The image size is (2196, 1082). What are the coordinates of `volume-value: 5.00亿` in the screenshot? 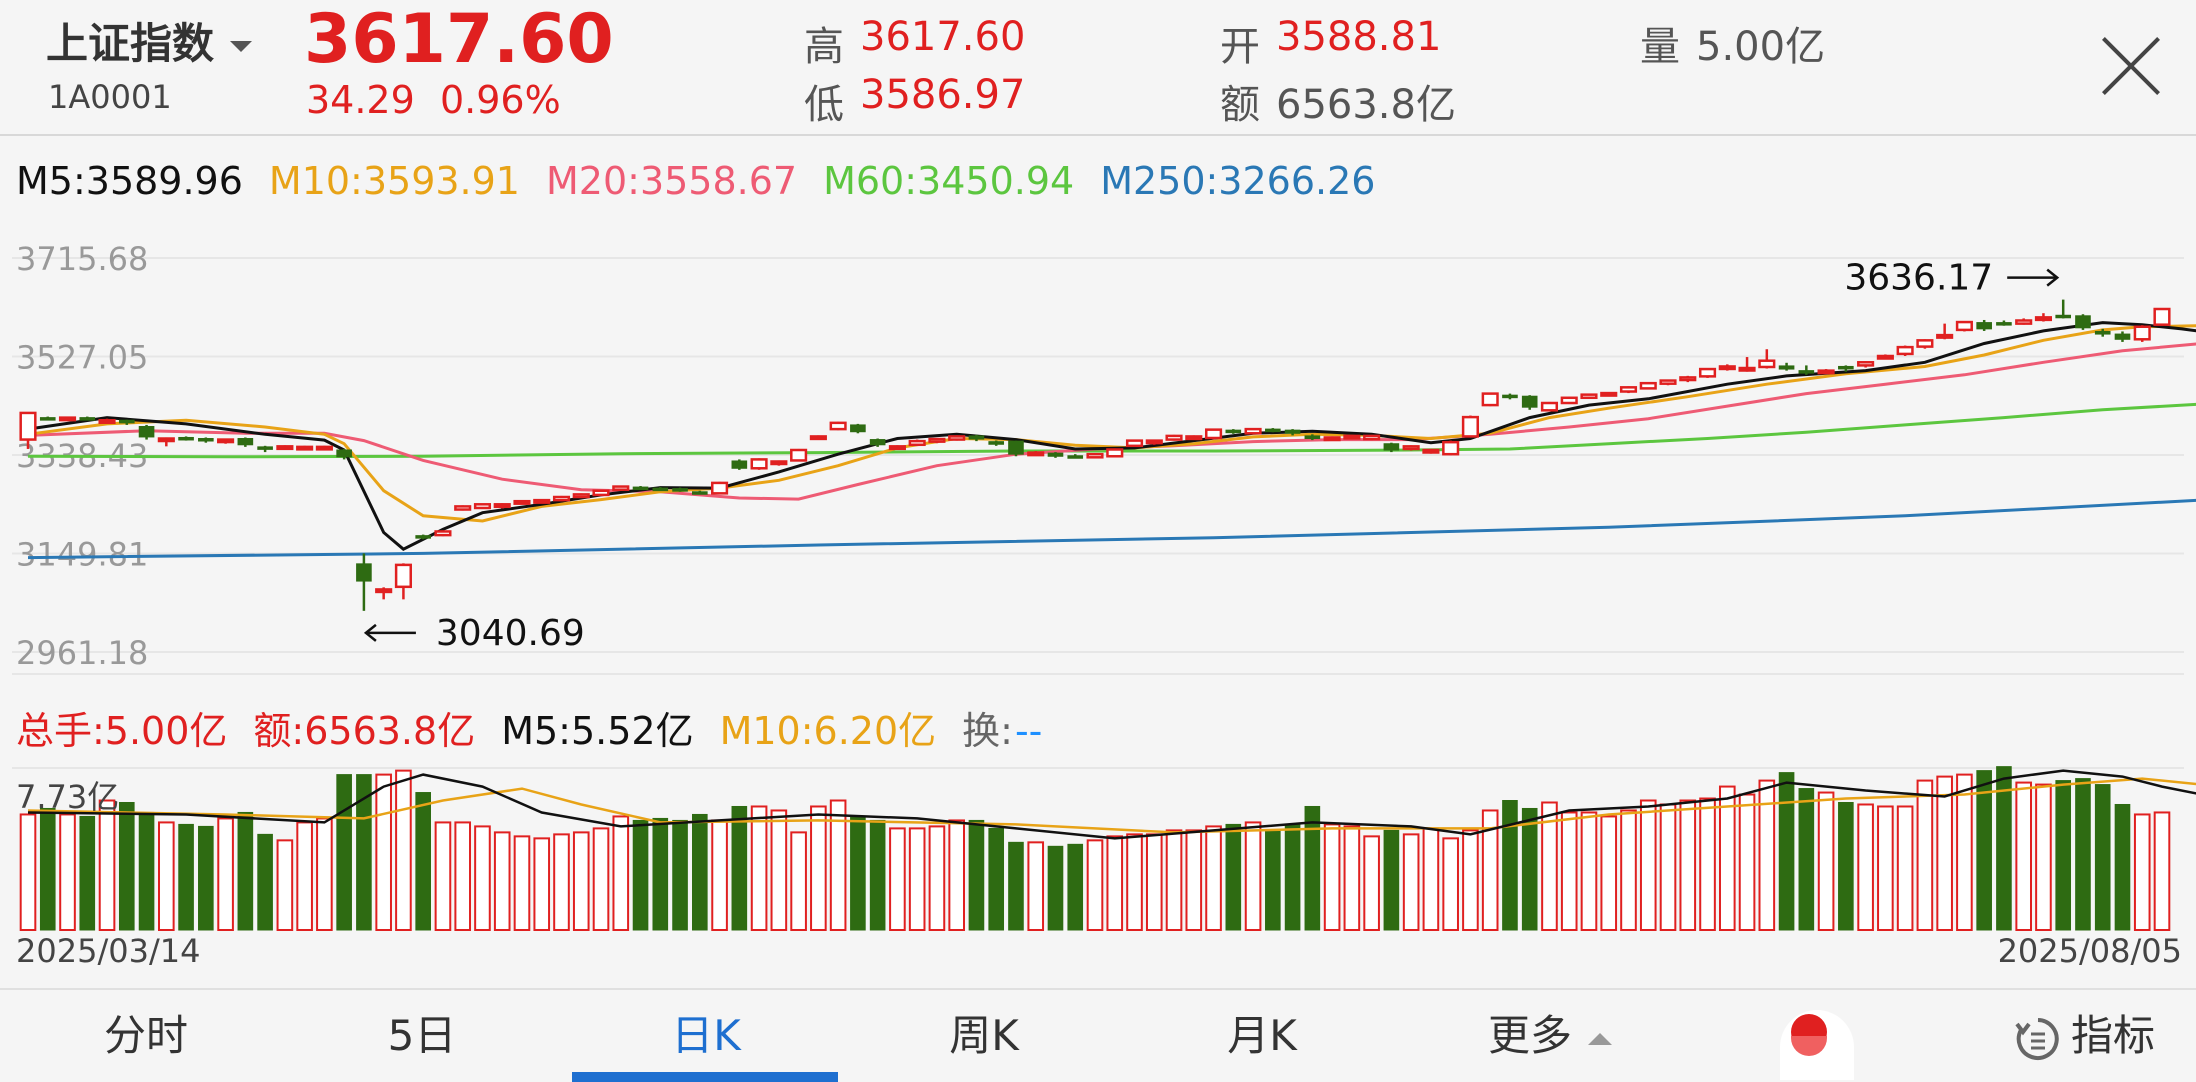 It's located at (1761, 47).